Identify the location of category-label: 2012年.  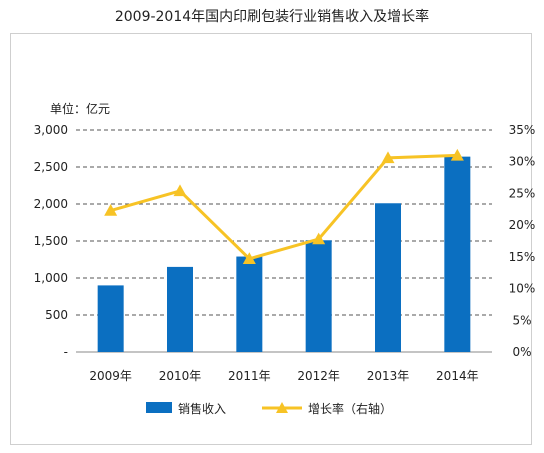
(318, 376).